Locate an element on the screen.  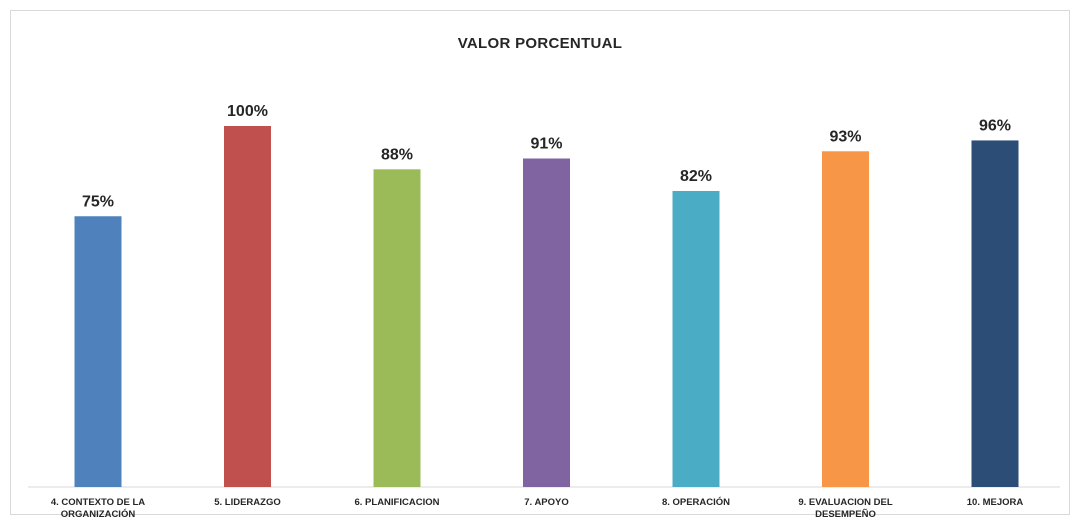
bar-value-label: 93% is located at coordinates (845, 136).